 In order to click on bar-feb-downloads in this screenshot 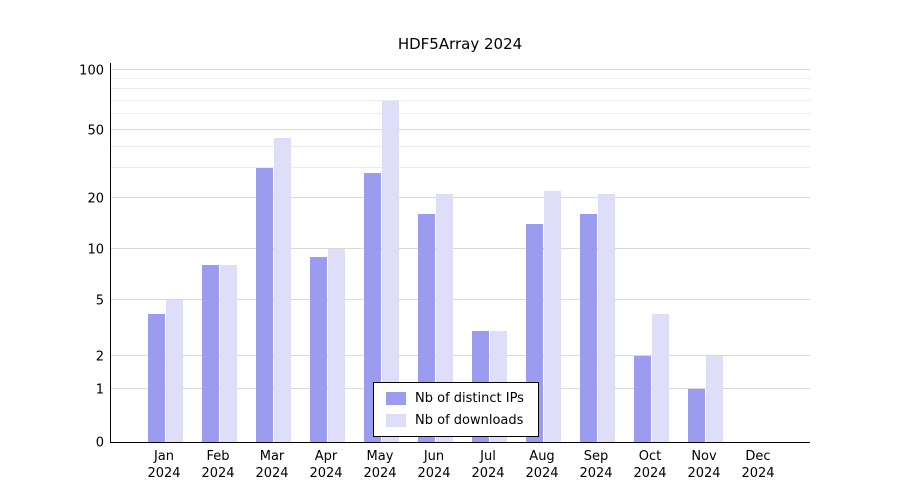, I will do `click(228, 353)`.